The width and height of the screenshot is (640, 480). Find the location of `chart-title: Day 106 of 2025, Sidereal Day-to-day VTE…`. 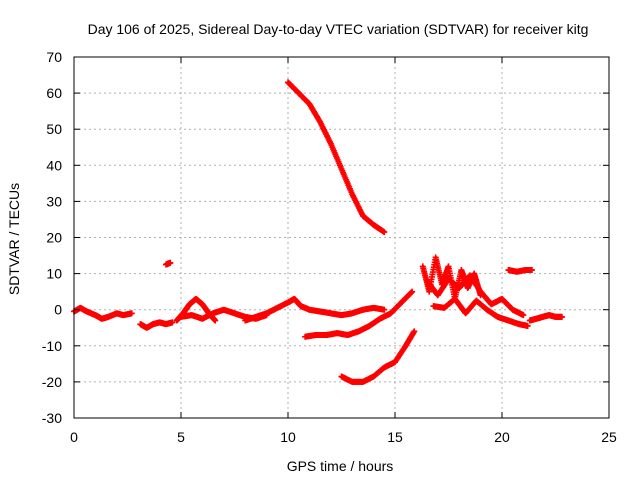

chart-title: Day 106 of 2025, Sidereal Day-to-day VTE… is located at coordinates (338, 29).